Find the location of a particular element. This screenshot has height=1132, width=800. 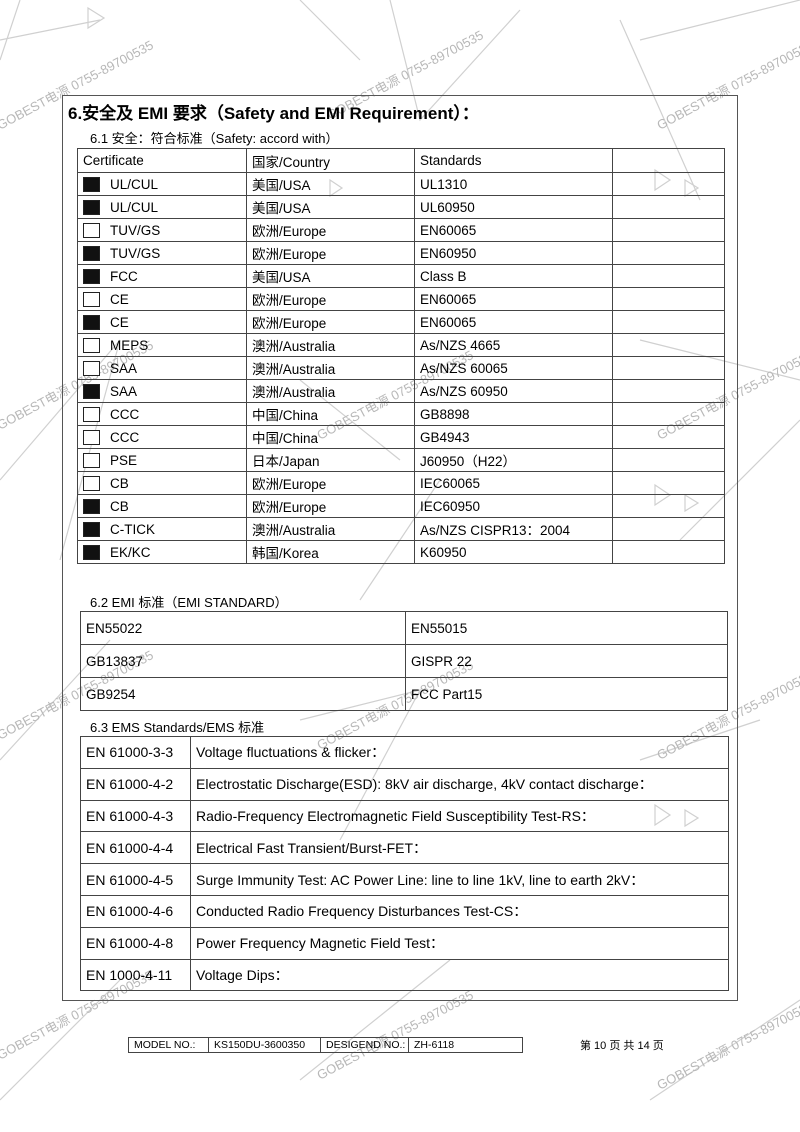

certificate-cell: C-TICK is located at coordinates (162, 529).